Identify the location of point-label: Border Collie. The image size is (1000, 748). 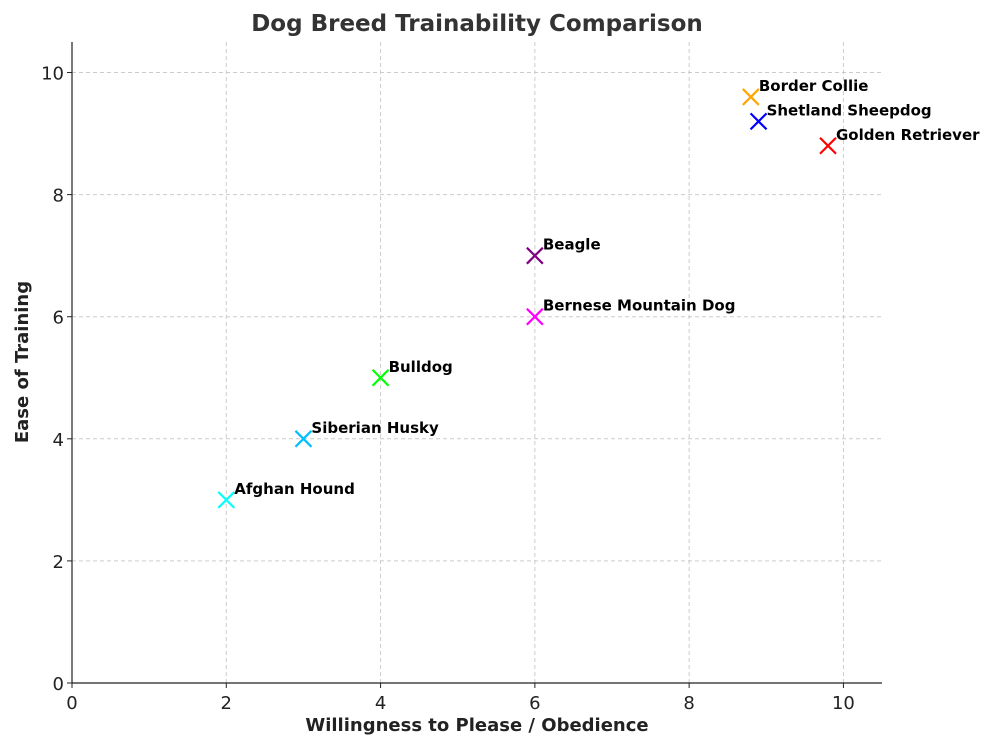
(814, 86).